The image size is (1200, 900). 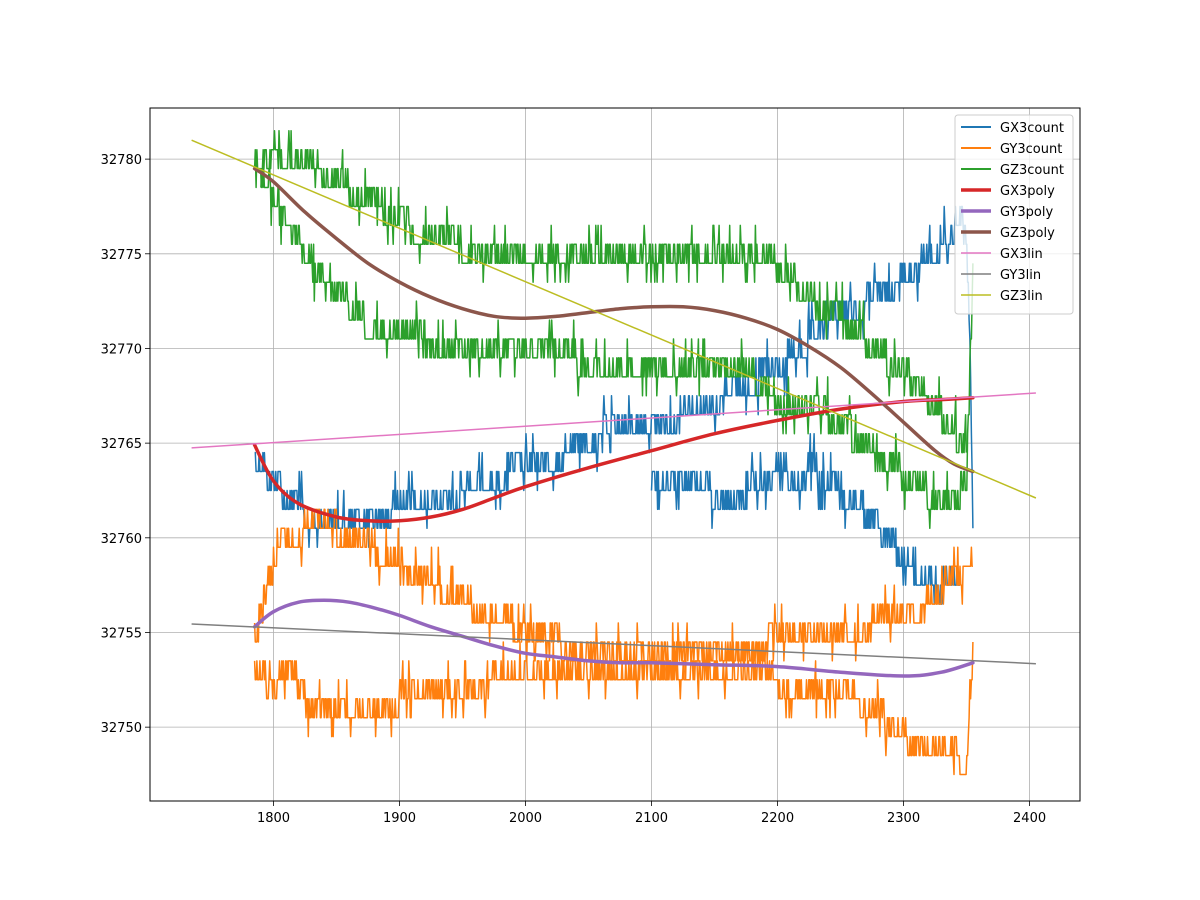 I want to click on series-gx3poly-line, so click(x=613, y=459).